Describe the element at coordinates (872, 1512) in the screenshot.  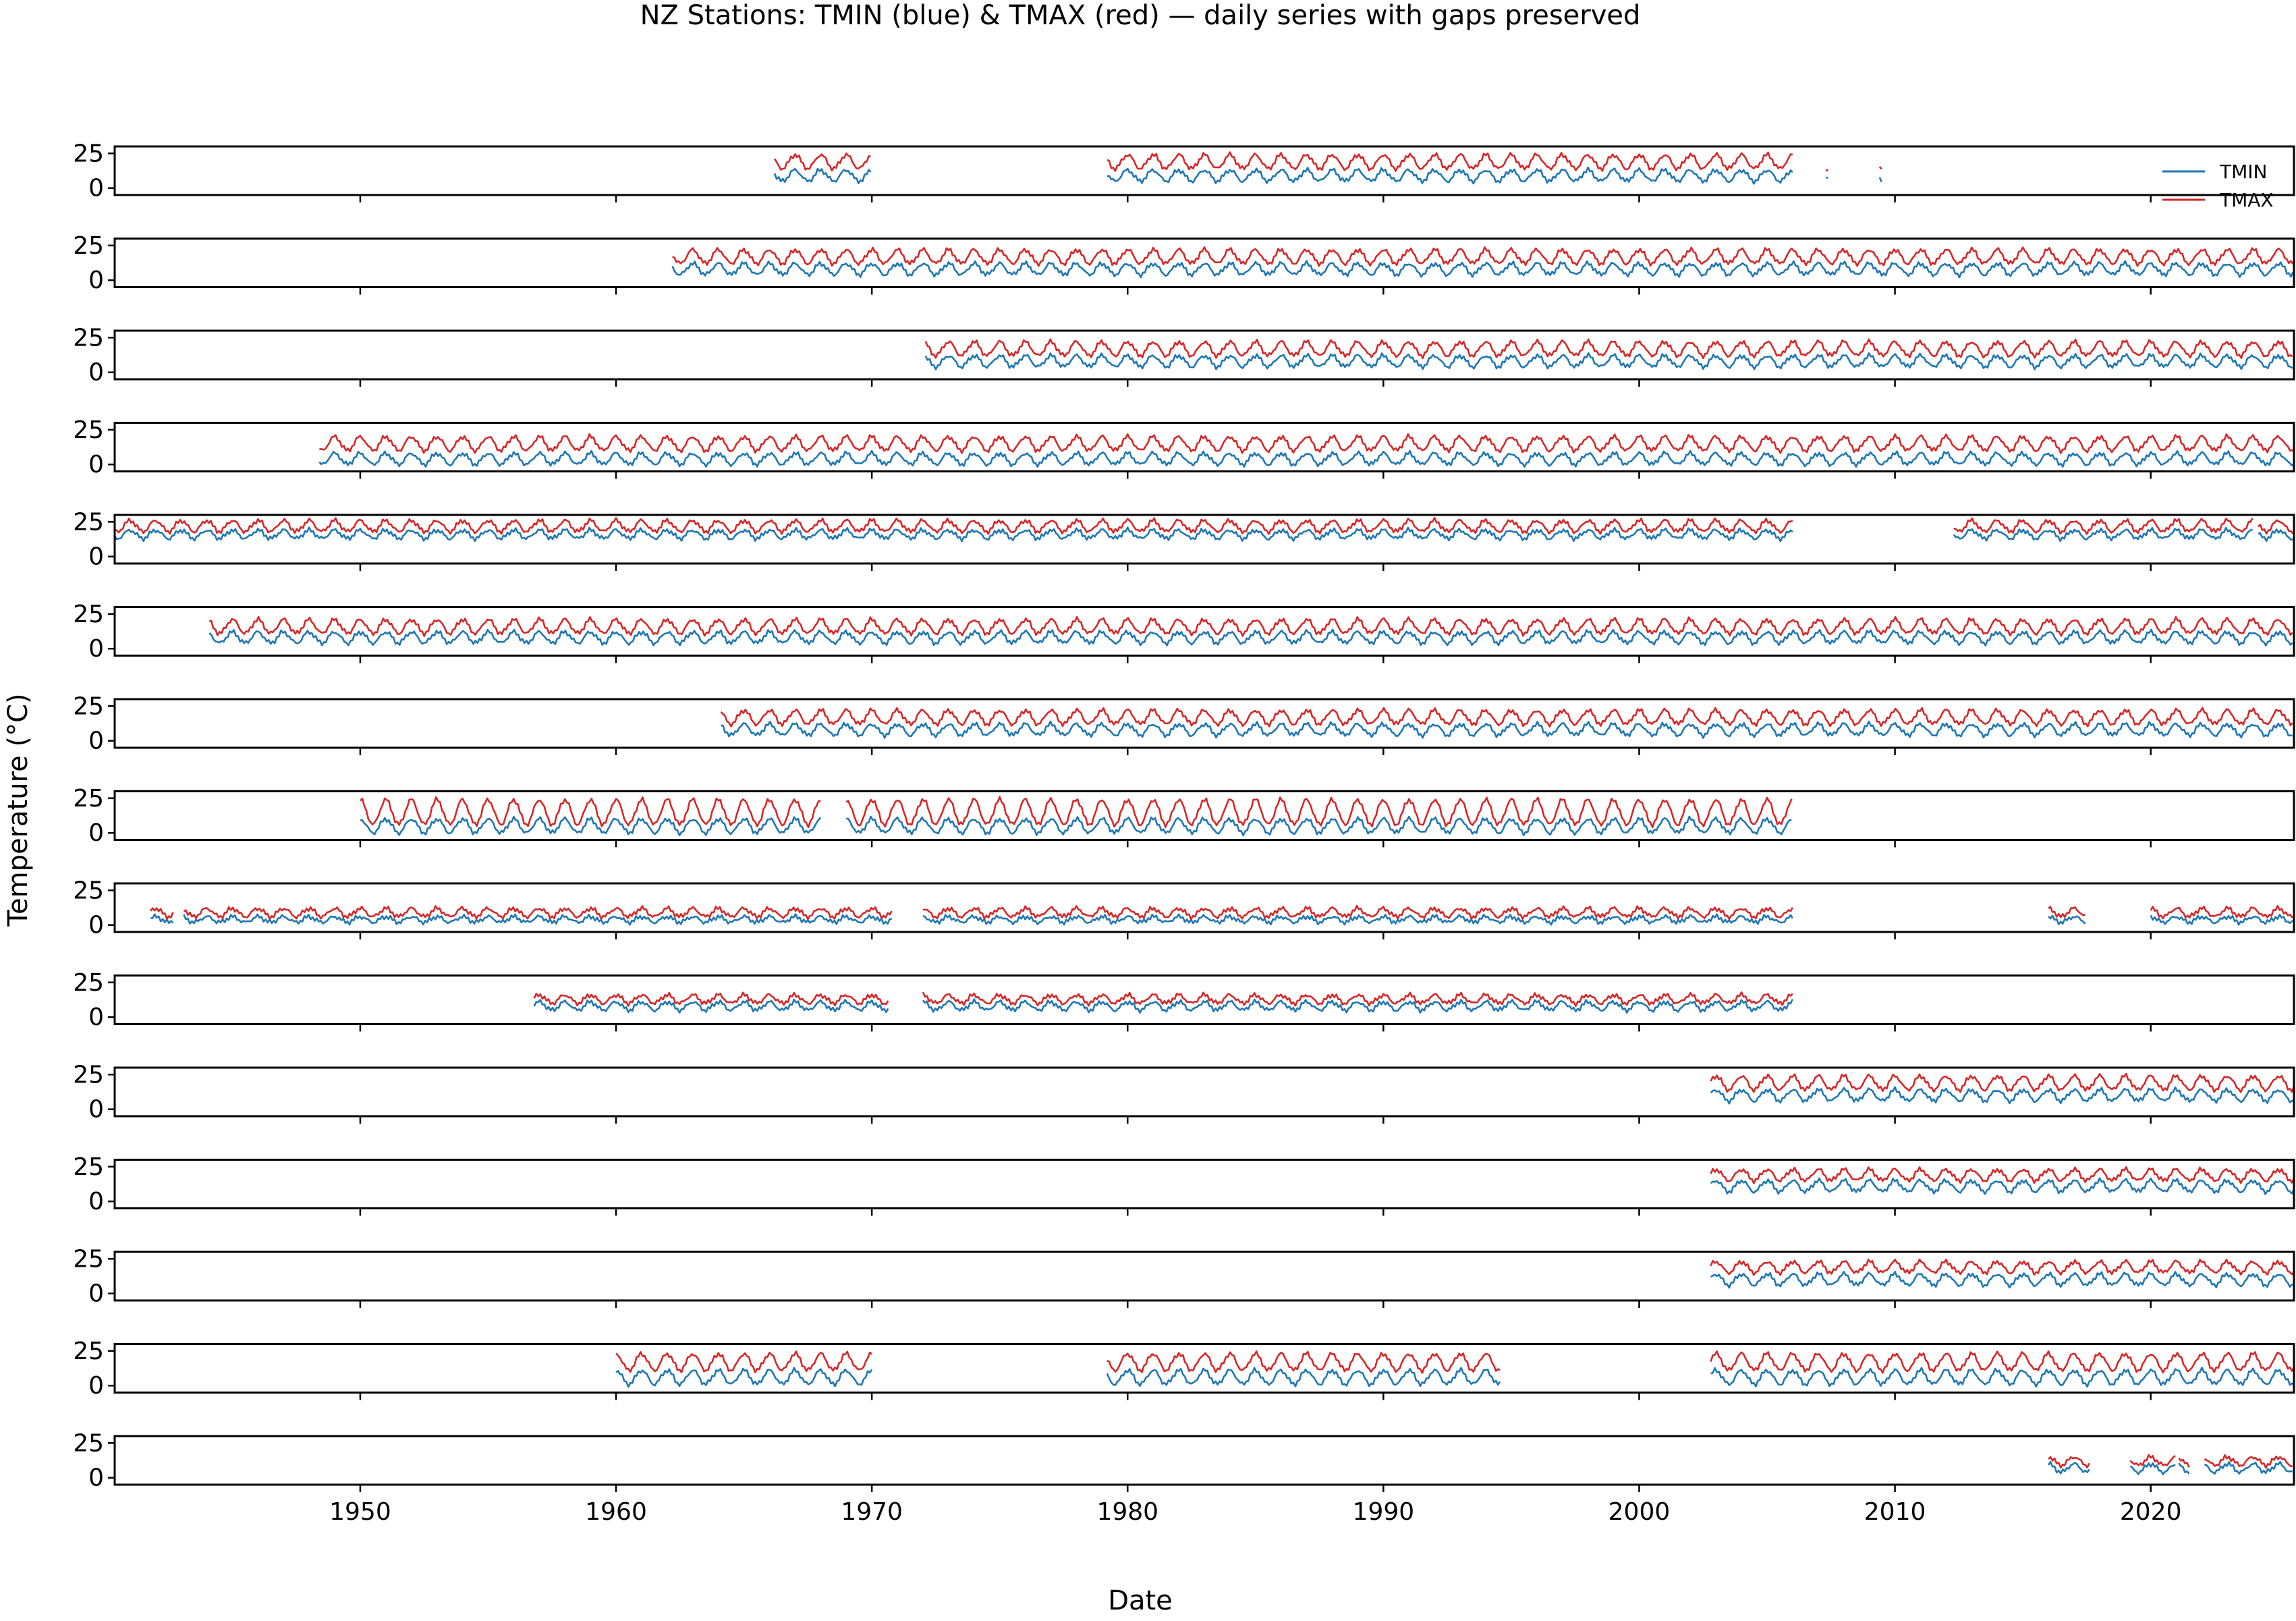
I see `x-tick-label: 1970` at that location.